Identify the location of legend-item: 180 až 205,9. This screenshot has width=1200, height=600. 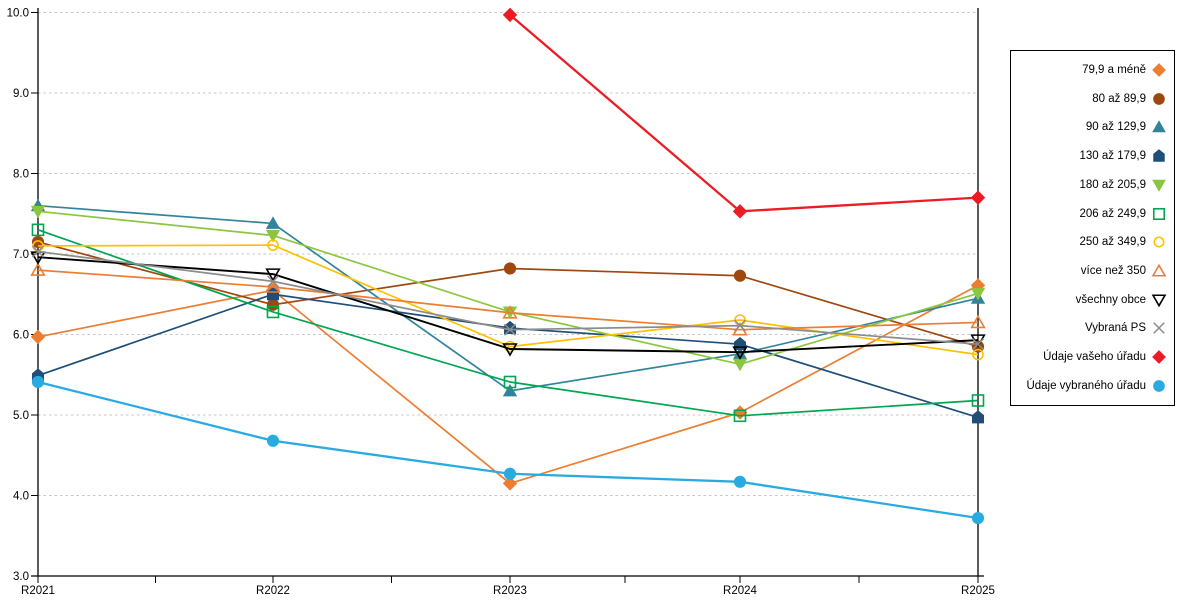
(1092, 185).